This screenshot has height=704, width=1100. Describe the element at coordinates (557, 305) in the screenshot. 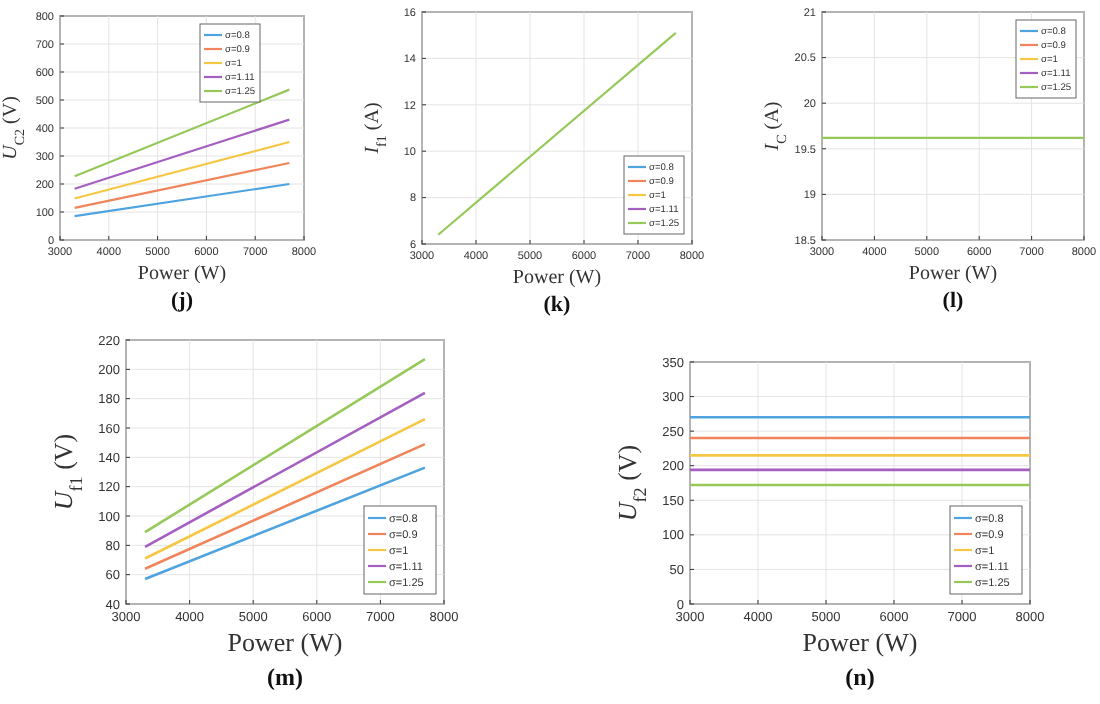

I see `text: (k)` at that location.